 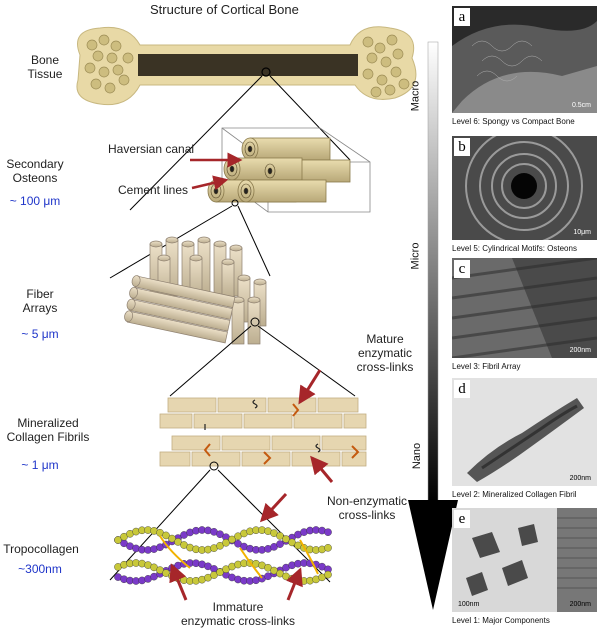 I want to click on micrograph-b: b 10μm, so click(x=524, y=188).